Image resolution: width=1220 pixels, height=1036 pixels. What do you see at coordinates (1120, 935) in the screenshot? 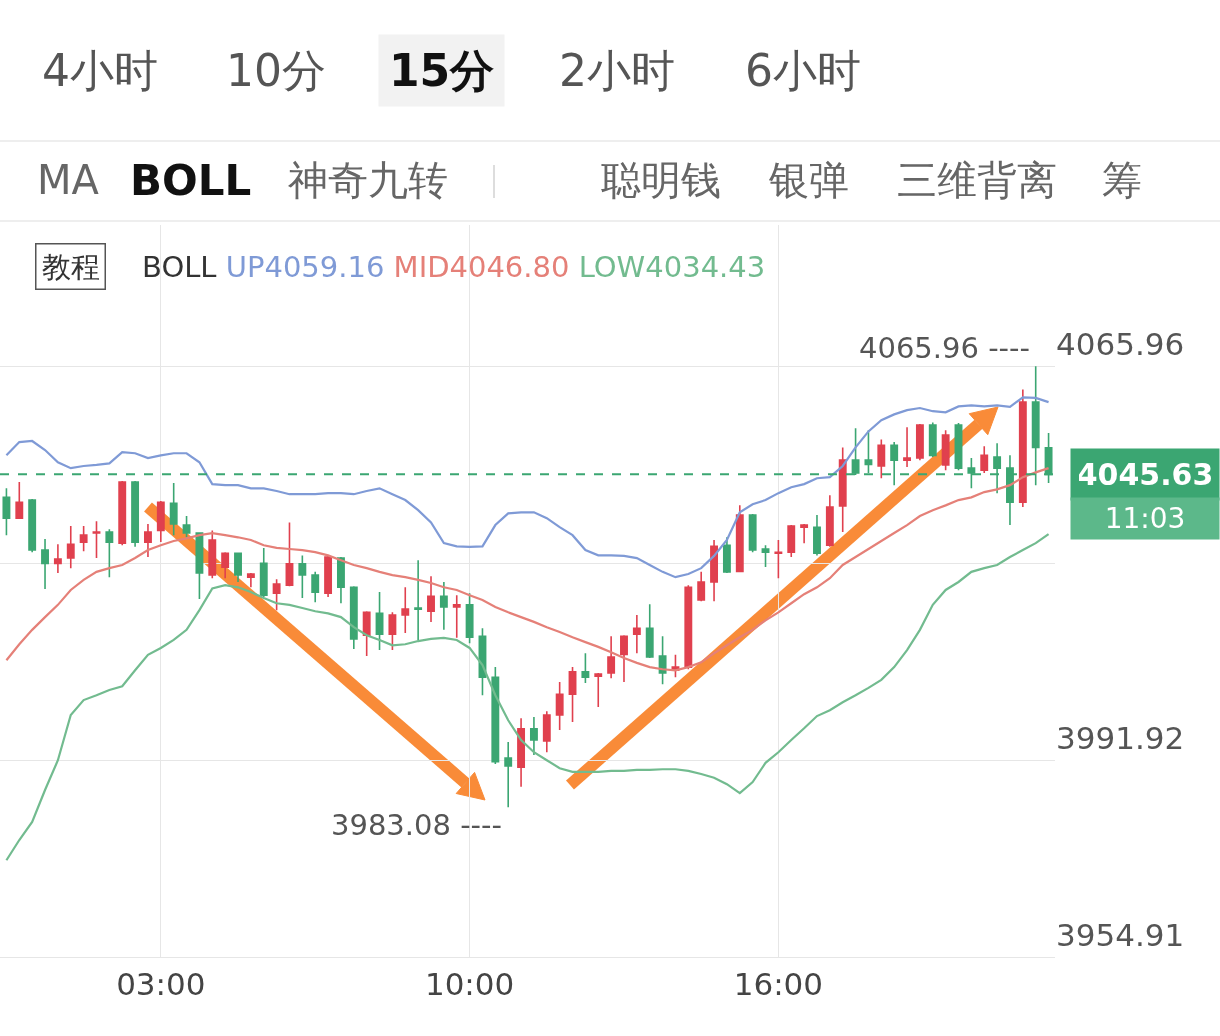
I see `y-tick-label: 3954.91` at bounding box center [1120, 935].